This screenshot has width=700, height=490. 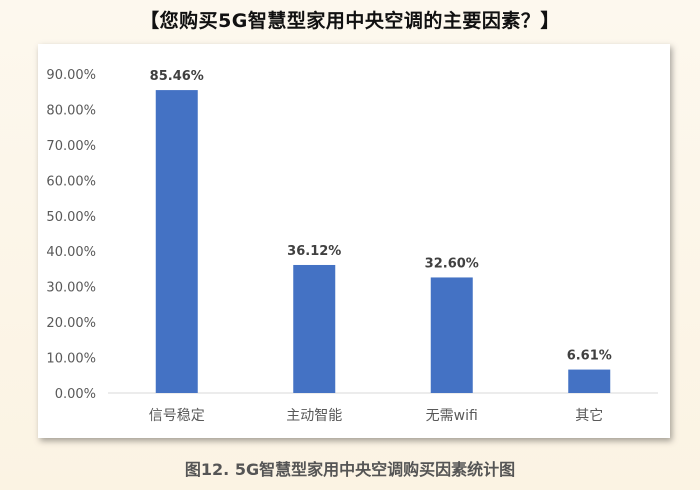 I want to click on y-tick-label: 60.00%, so click(x=71, y=181).